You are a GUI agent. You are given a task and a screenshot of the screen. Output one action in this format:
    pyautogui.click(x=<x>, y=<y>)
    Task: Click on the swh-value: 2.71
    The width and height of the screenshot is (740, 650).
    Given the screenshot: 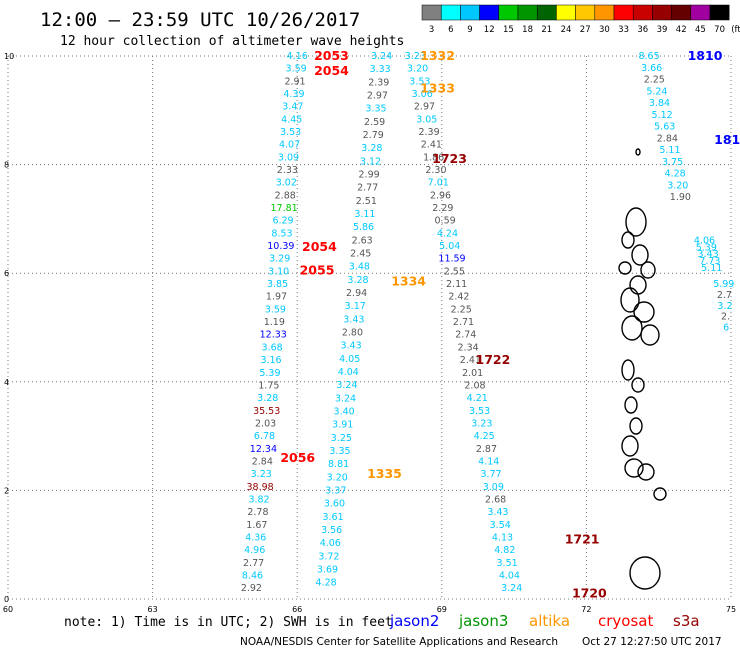 What is the action you would take?
    pyautogui.click(x=463, y=322)
    